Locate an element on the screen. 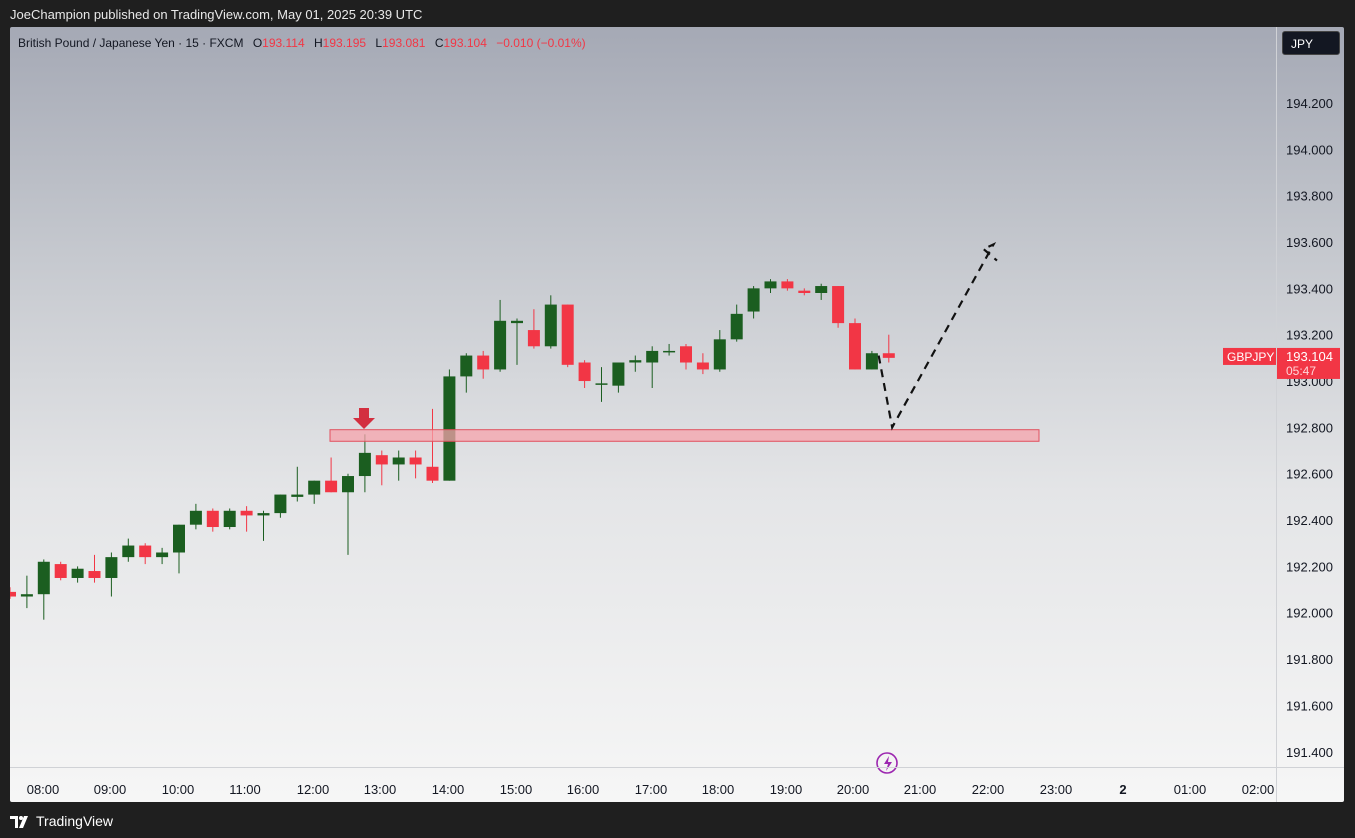  price-tick-label: 191.800 is located at coordinates (1309, 659).